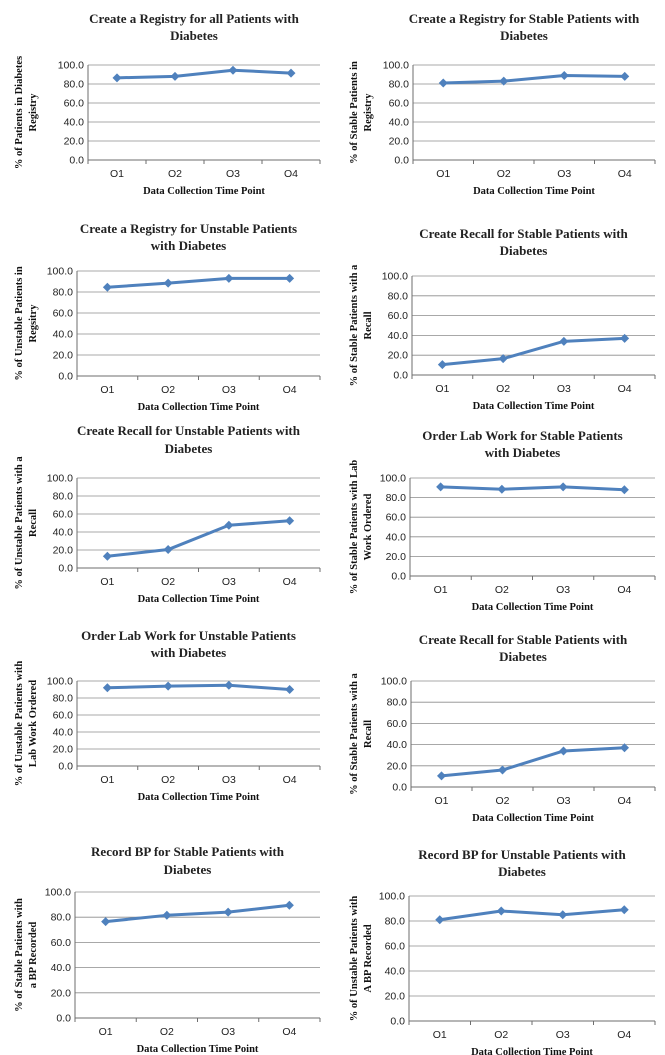 The image size is (665, 1055). What do you see at coordinates (33, 723) in the screenshot?
I see `y-axis-title: Lab Work Ordered` at bounding box center [33, 723].